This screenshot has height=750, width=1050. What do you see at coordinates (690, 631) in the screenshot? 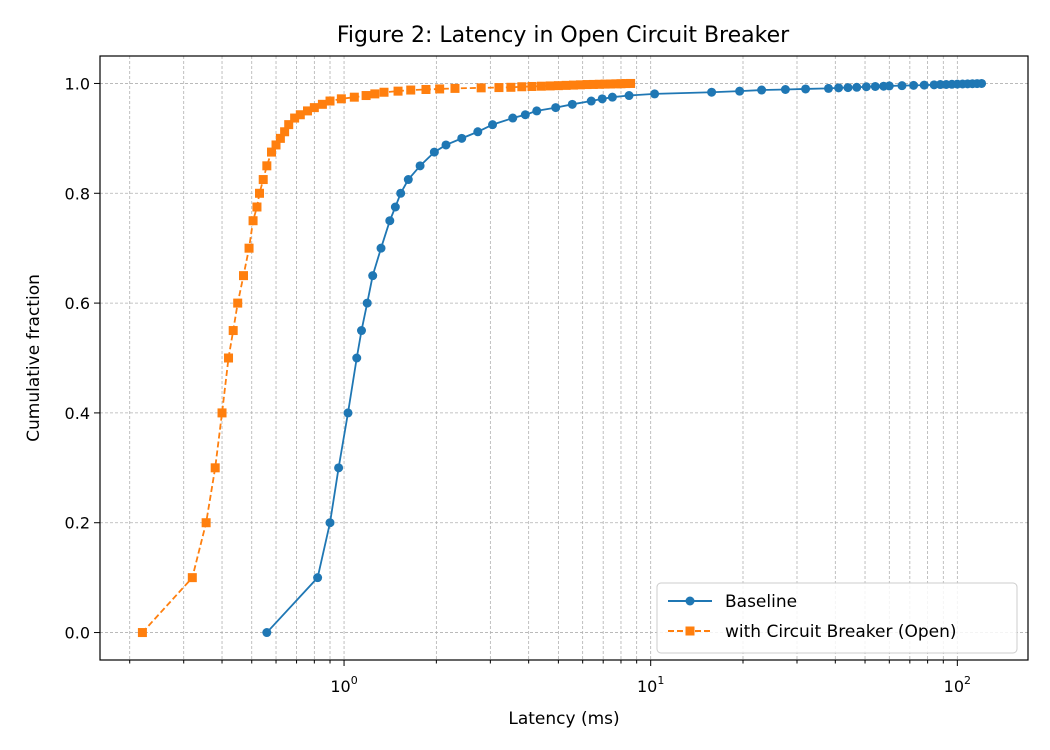
I see `legend-breaker-marker` at bounding box center [690, 631].